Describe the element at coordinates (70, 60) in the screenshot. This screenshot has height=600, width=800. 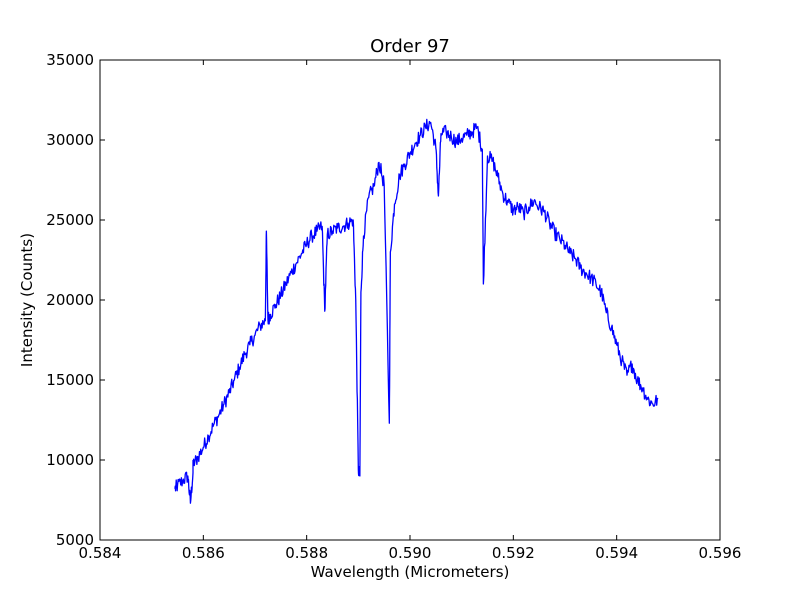
I see `y-tick-label: 35000` at that location.